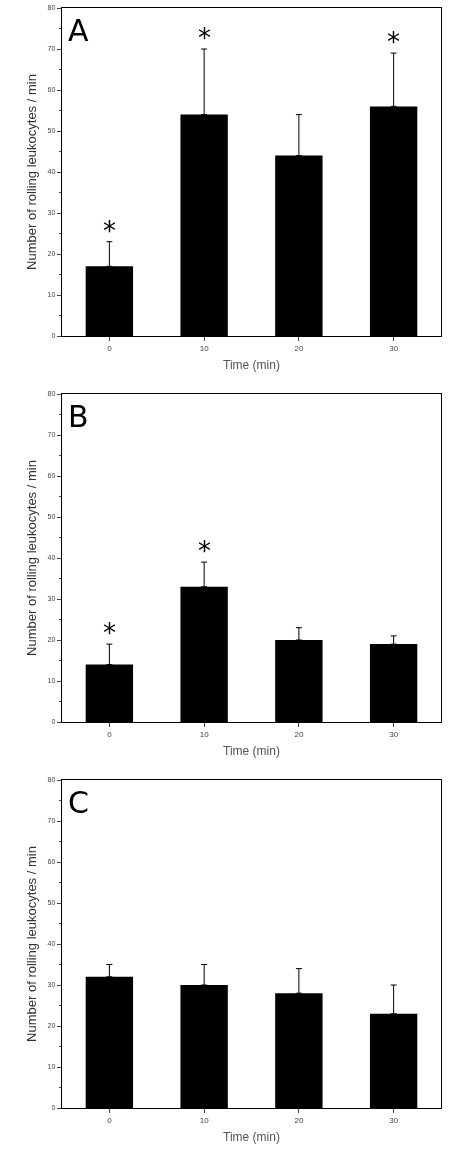 This screenshot has width=459, height=1159. What do you see at coordinates (78, 416) in the screenshot?
I see `chart-title: B` at bounding box center [78, 416].